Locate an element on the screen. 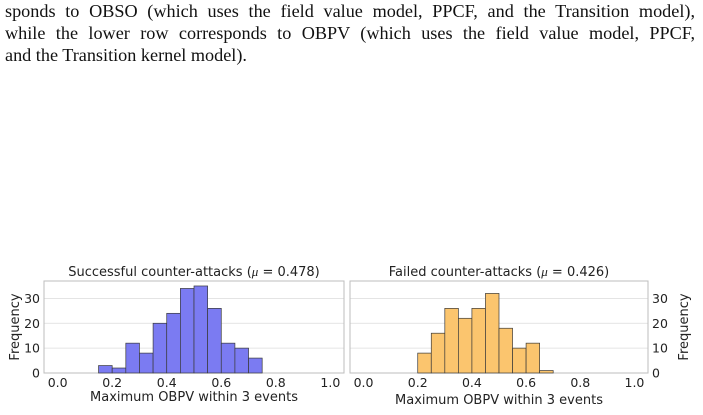 This screenshot has width=703, height=415. chart-title-text: Successful counter-attacks ( is located at coordinates (160, 272).